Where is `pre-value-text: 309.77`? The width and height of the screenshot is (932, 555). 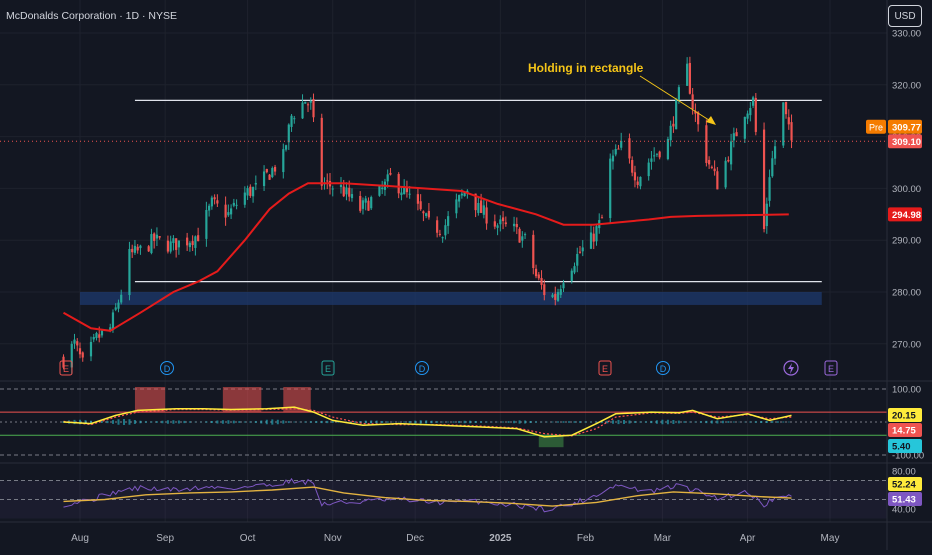 pre-value-text: 309.77 is located at coordinates (906, 127).